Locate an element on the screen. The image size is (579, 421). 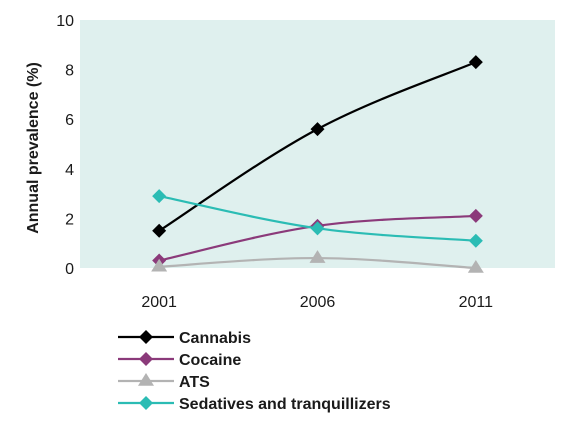
x-tick-label: 2006 is located at coordinates (318, 302).